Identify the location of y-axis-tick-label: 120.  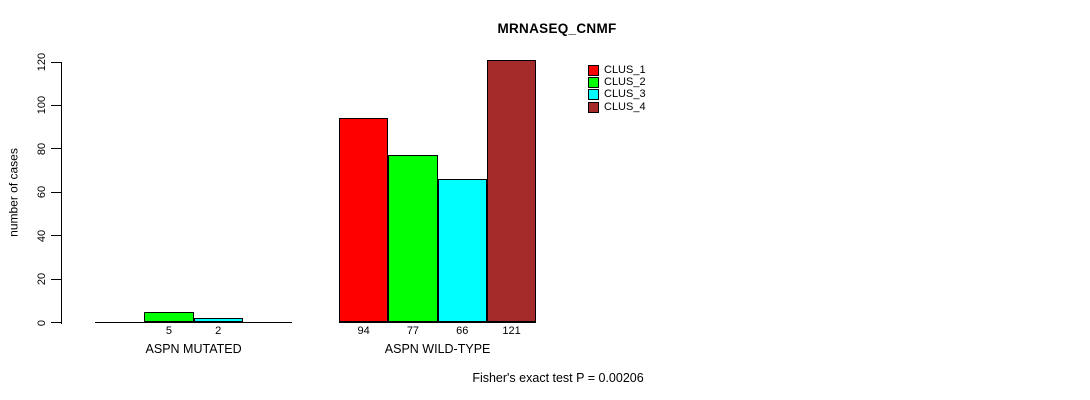
(42, 62).